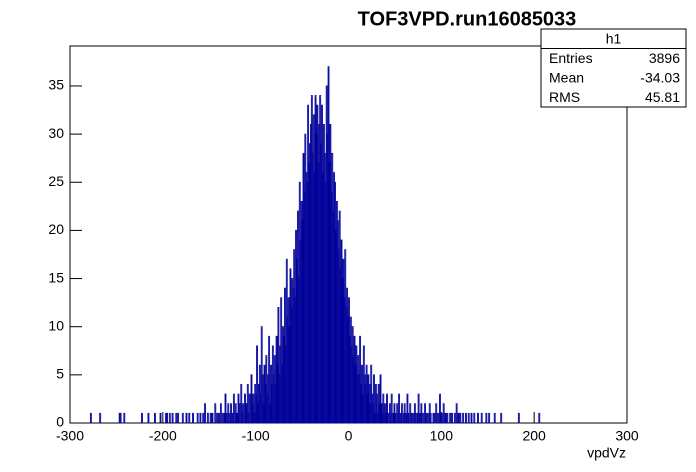 The width and height of the screenshot is (696, 472). I want to click on y-tick-label: 15, so click(56, 277).